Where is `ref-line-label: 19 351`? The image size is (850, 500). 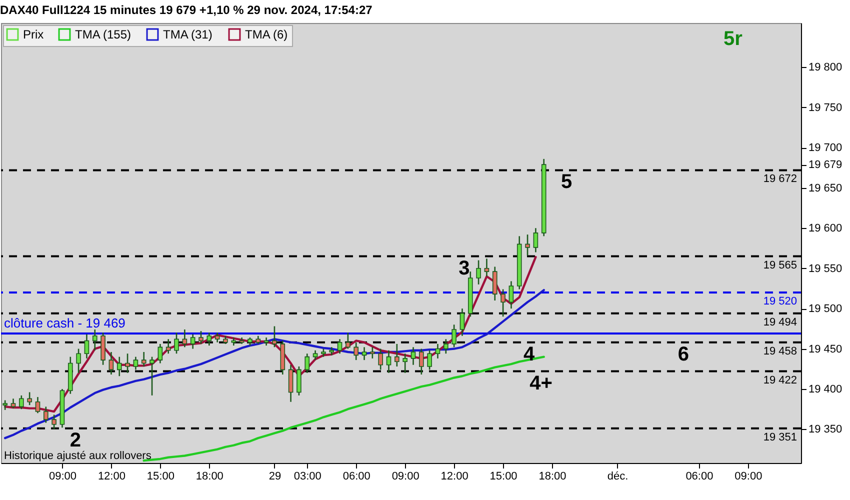
ref-line-label: 19 351 is located at coordinates (780, 437).